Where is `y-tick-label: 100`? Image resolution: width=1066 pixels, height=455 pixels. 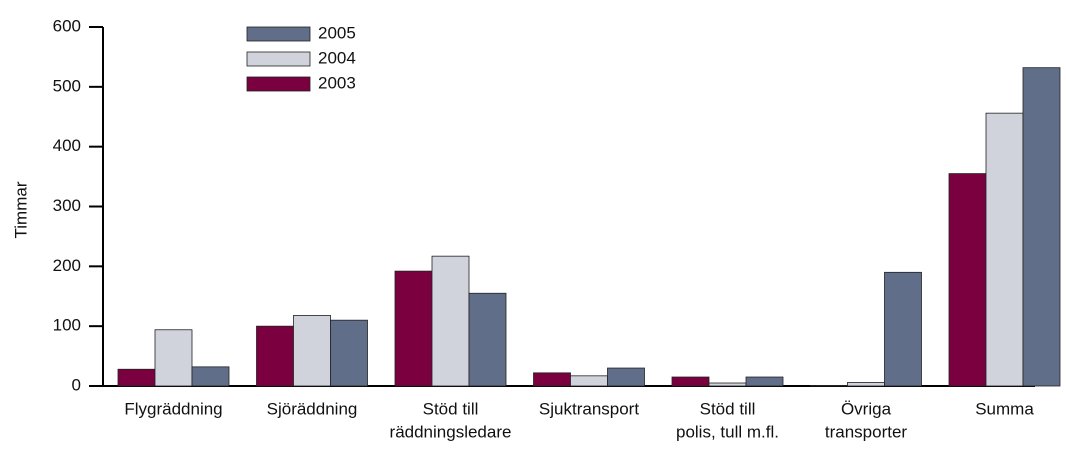
y-tick-label: 100 is located at coordinates (67, 325).